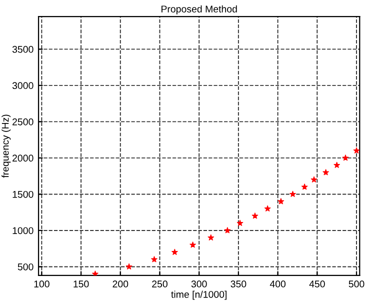  I want to click on x-tick-label: 450, so click(317, 284).